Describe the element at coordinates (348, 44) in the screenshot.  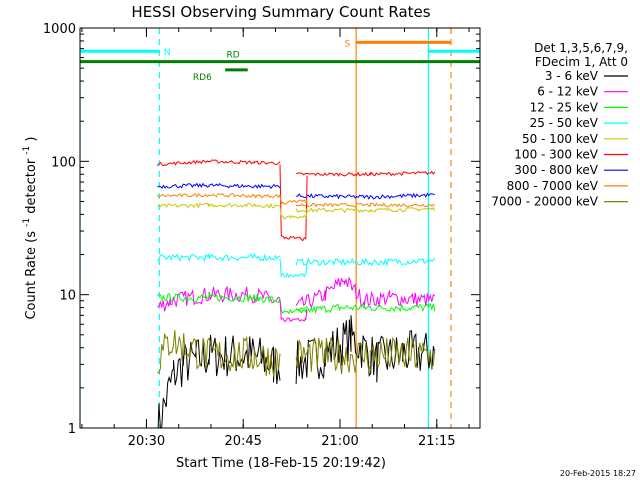
I see `annotation-bar-label: S` at that location.